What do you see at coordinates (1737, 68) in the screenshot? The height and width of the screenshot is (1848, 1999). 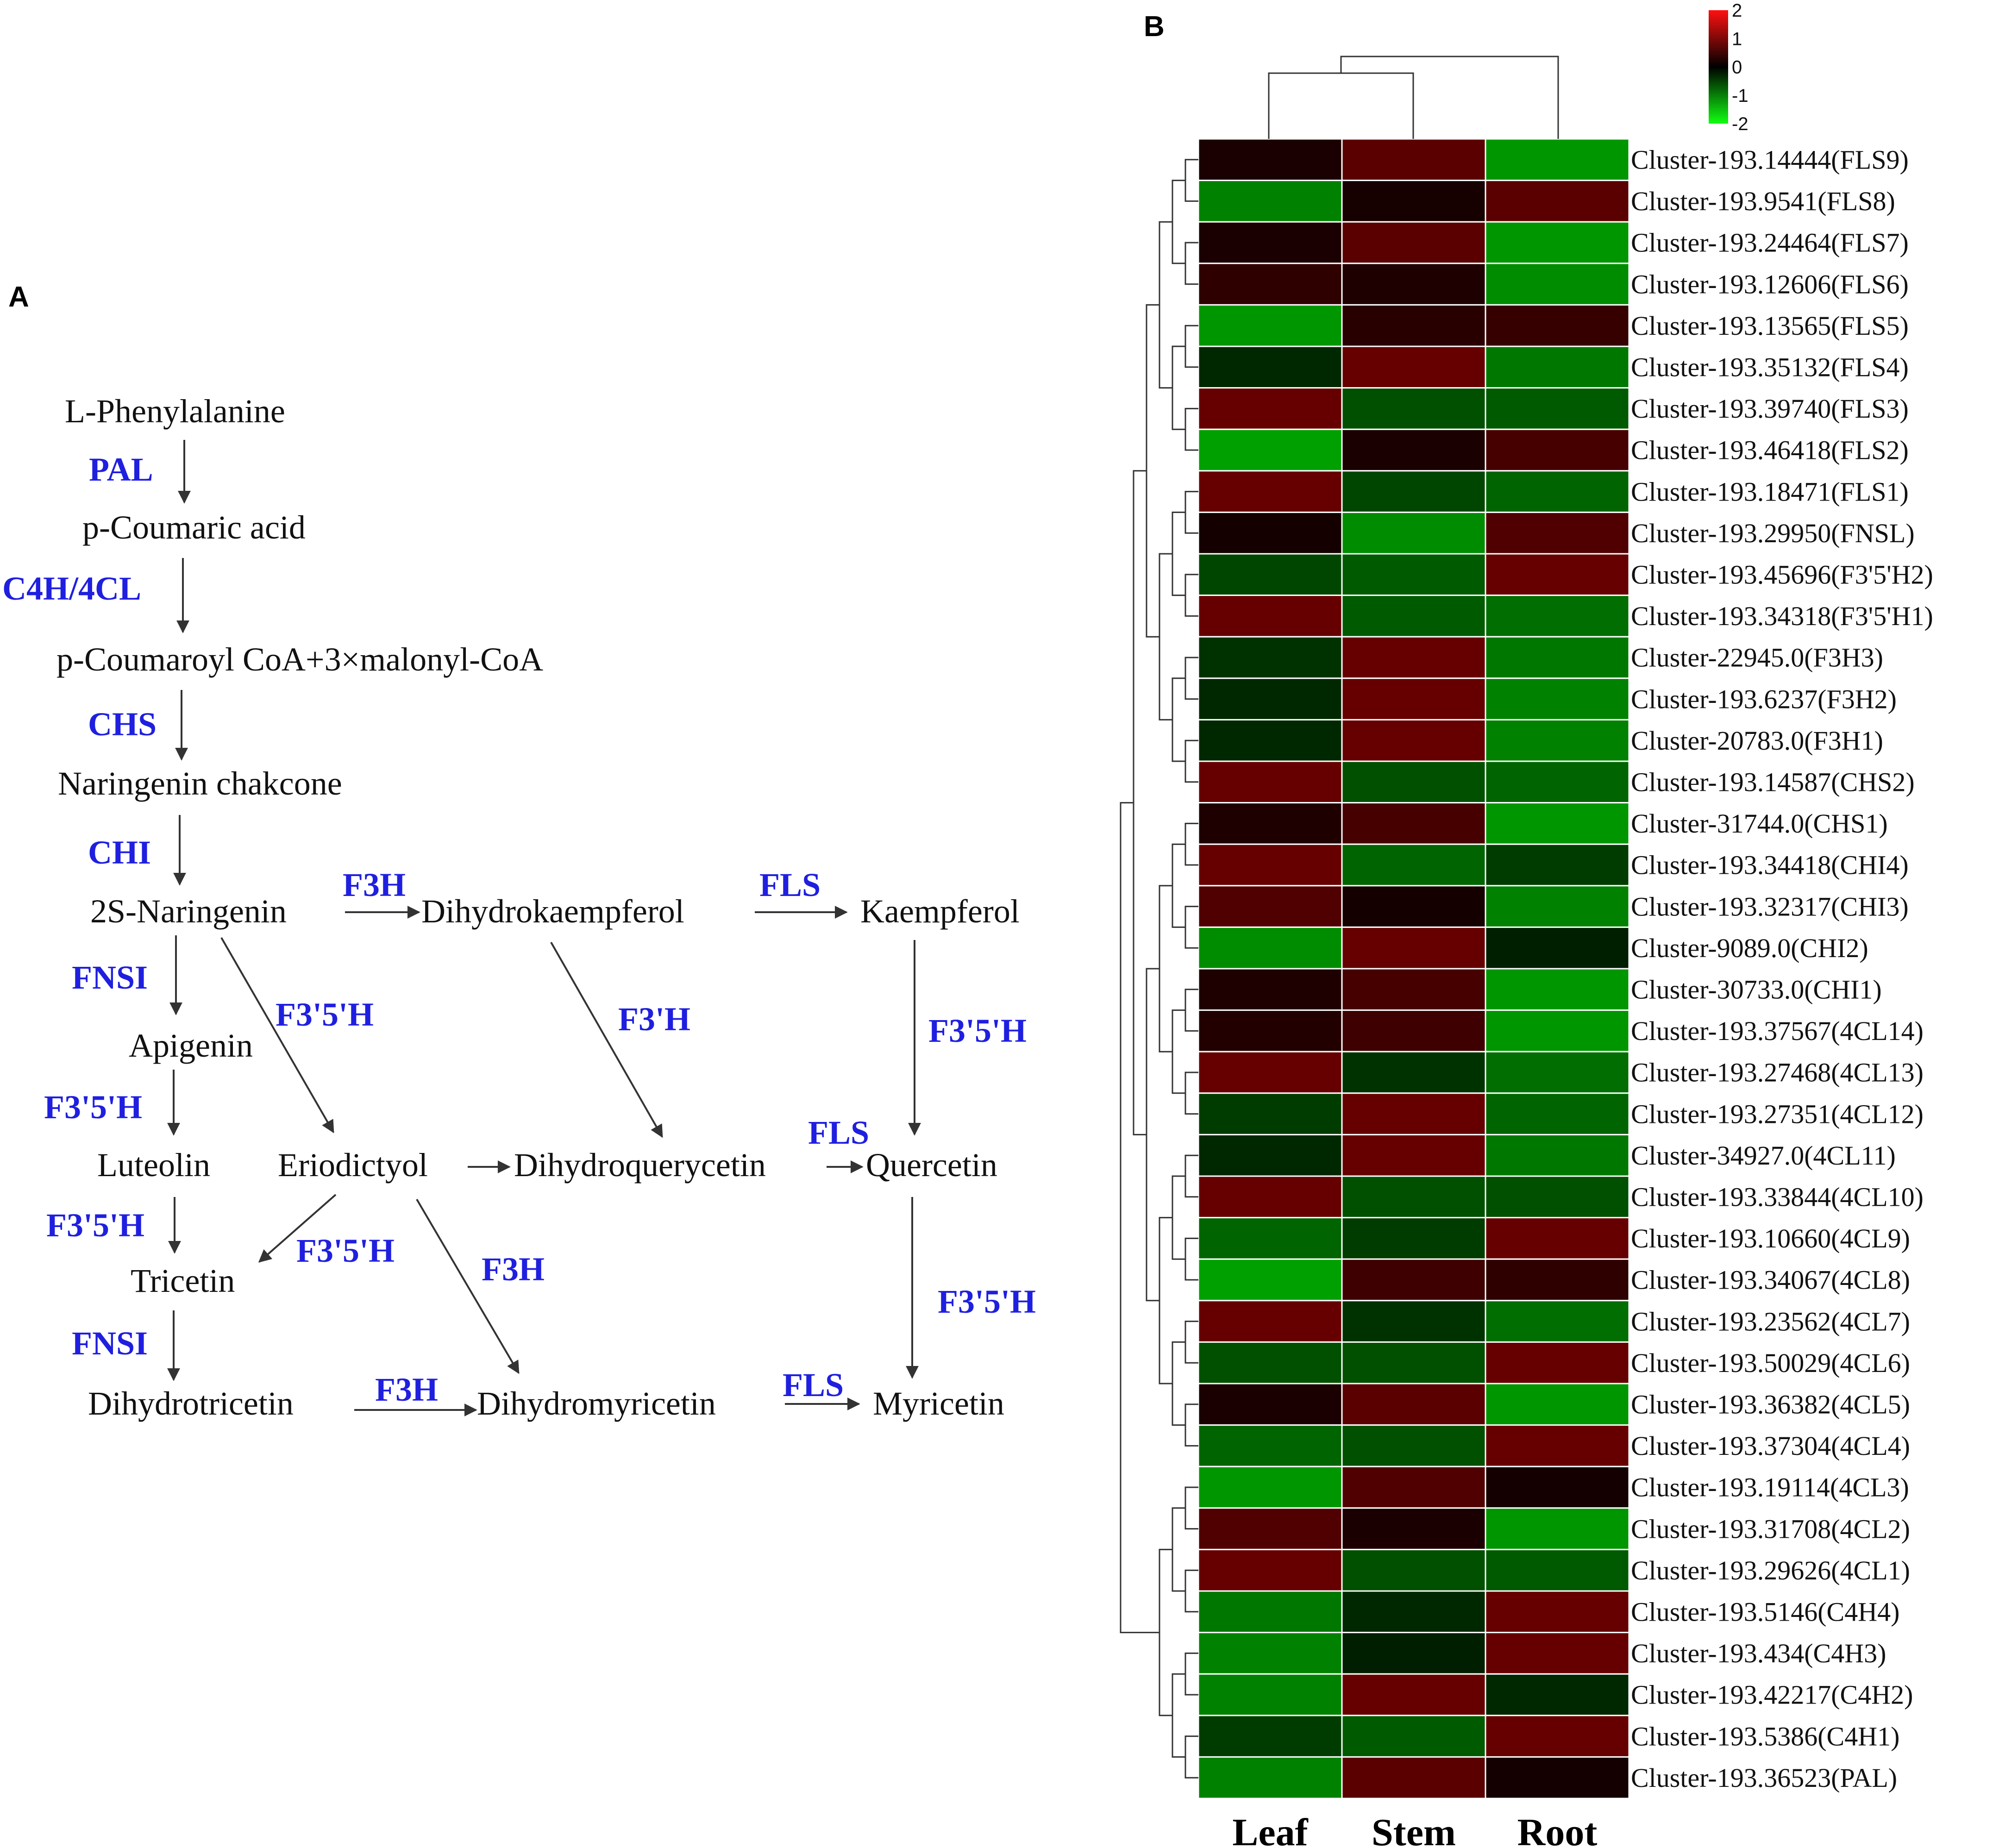 I see `colorbar-tick-label: 0` at bounding box center [1737, 68].